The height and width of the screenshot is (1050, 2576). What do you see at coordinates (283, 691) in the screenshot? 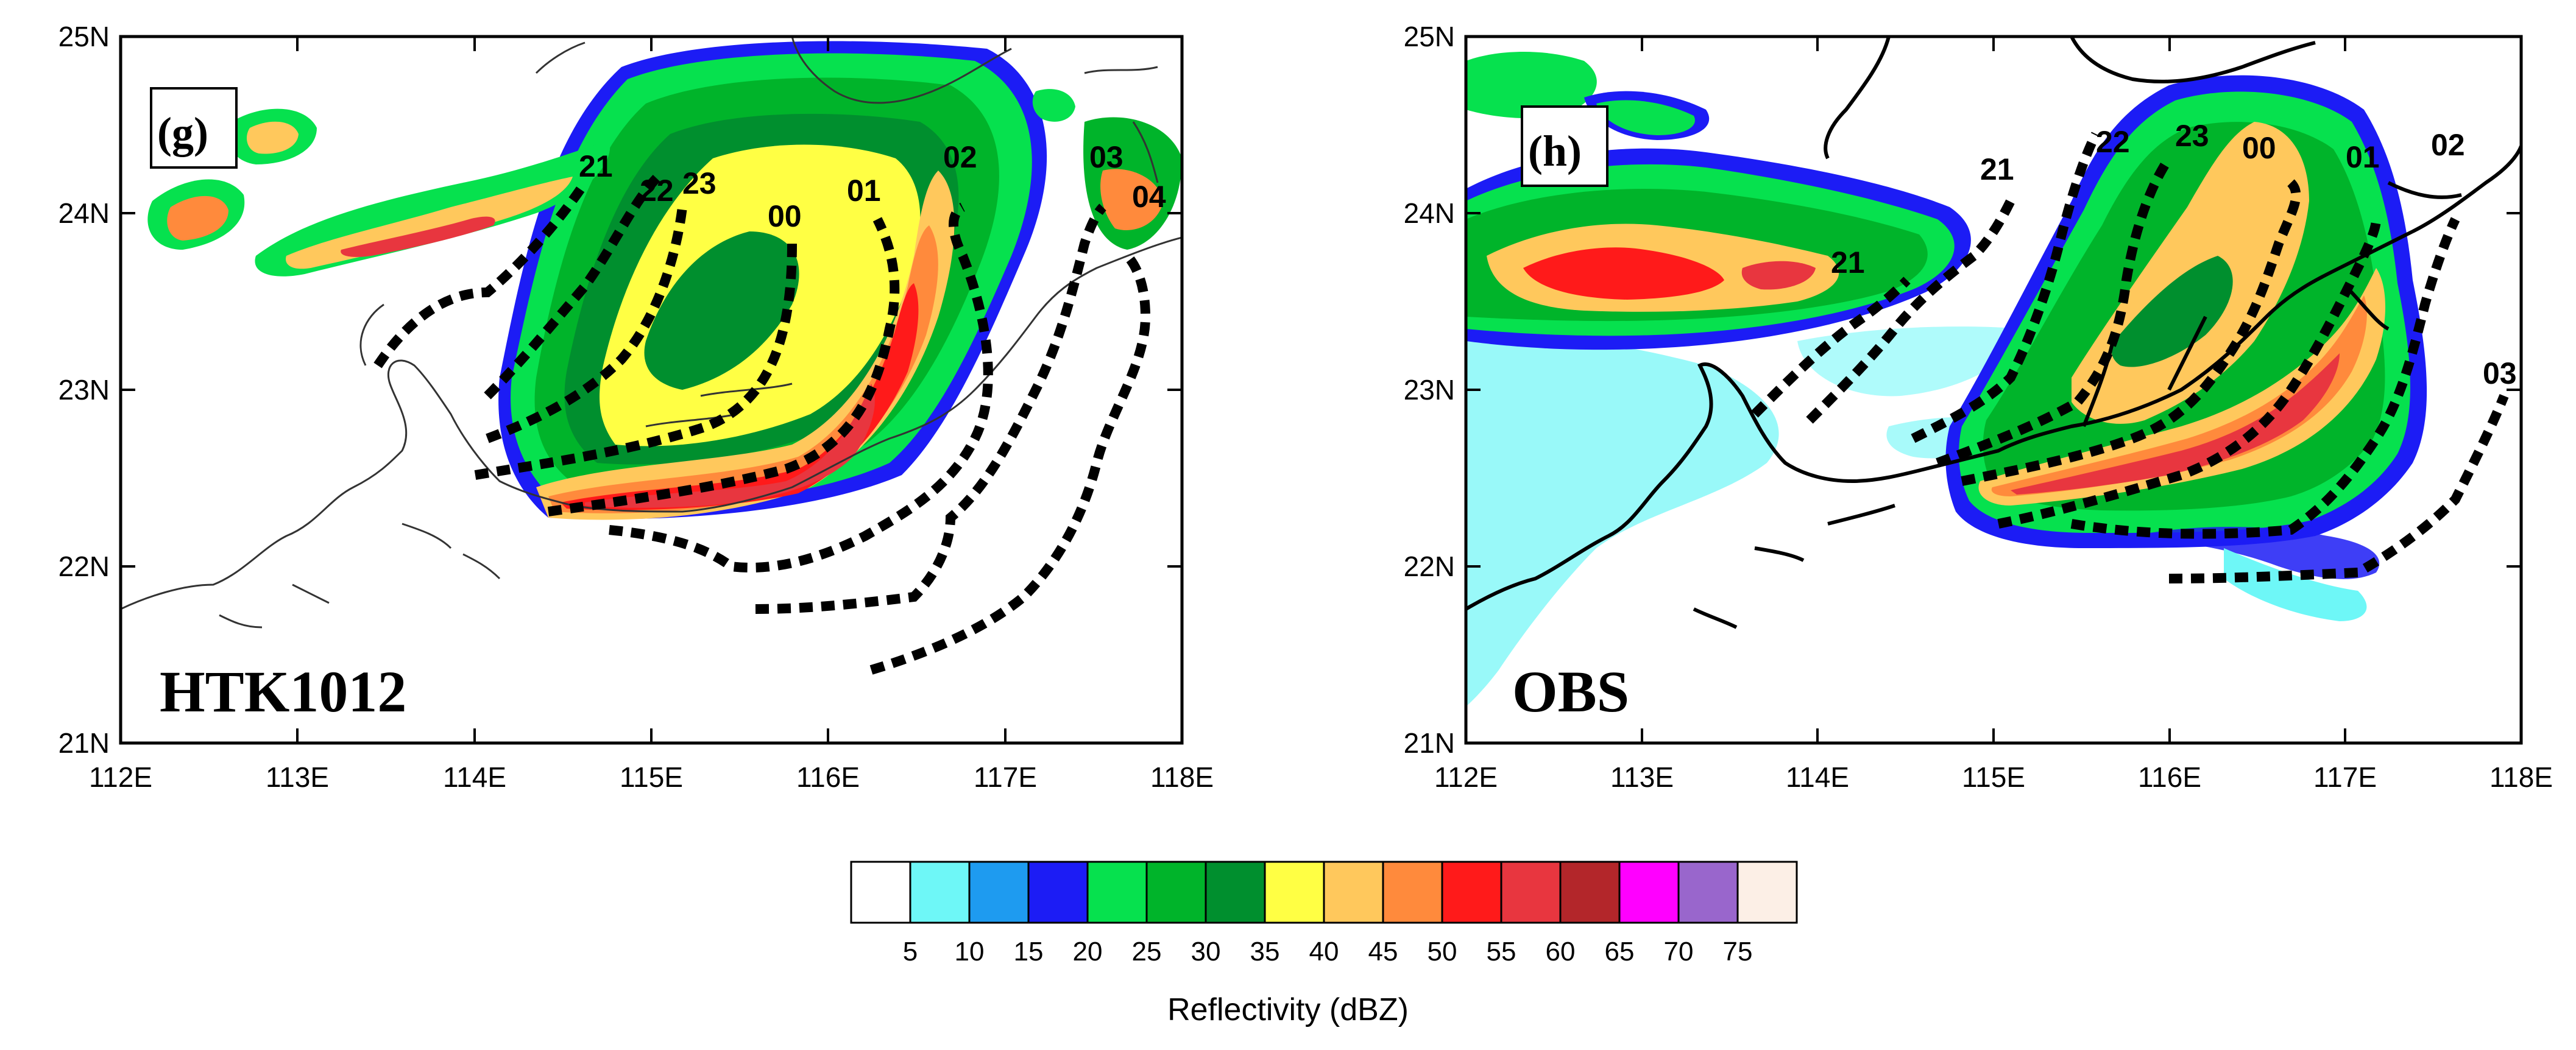
I see `panel-g-title: HTK1012` at bounding box center [283, 691].